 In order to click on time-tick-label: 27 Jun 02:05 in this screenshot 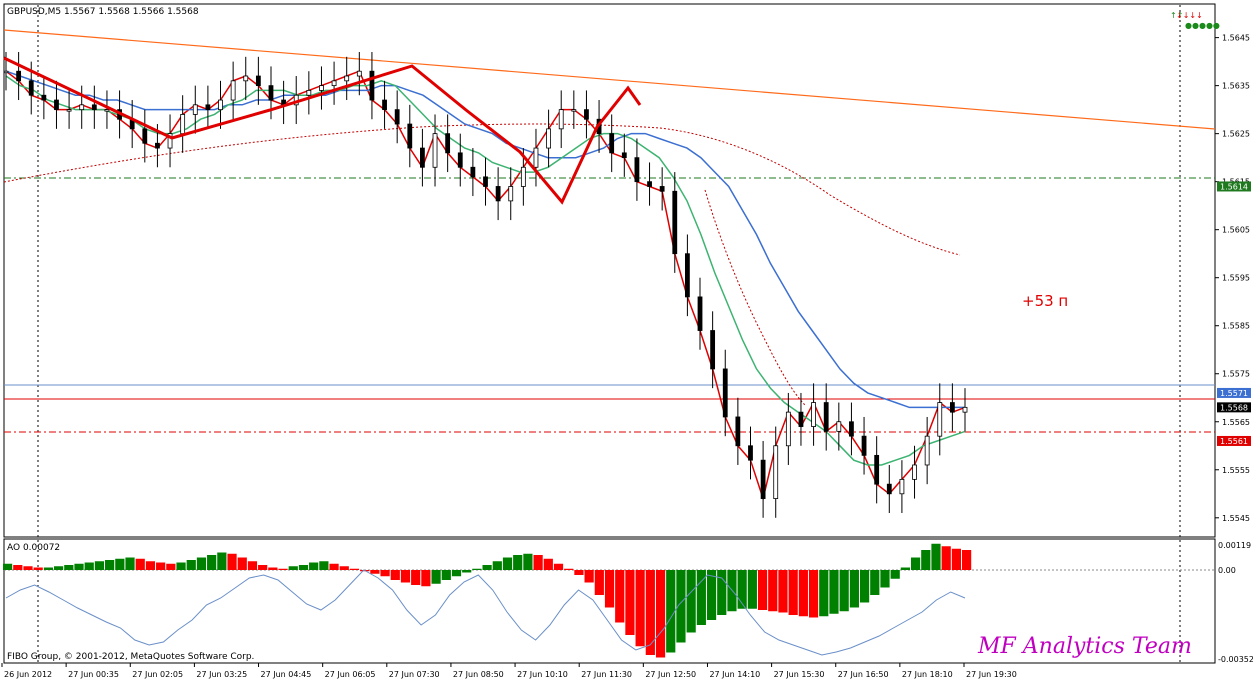, I will do `click(157, 674)`.